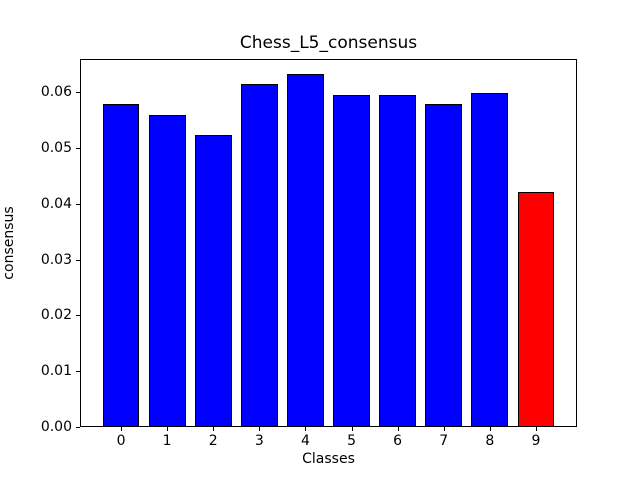 The height and width of the screenshot is (480, 640). I want to click on chart-title: Chess_L5_consensus, so click(328, 43).